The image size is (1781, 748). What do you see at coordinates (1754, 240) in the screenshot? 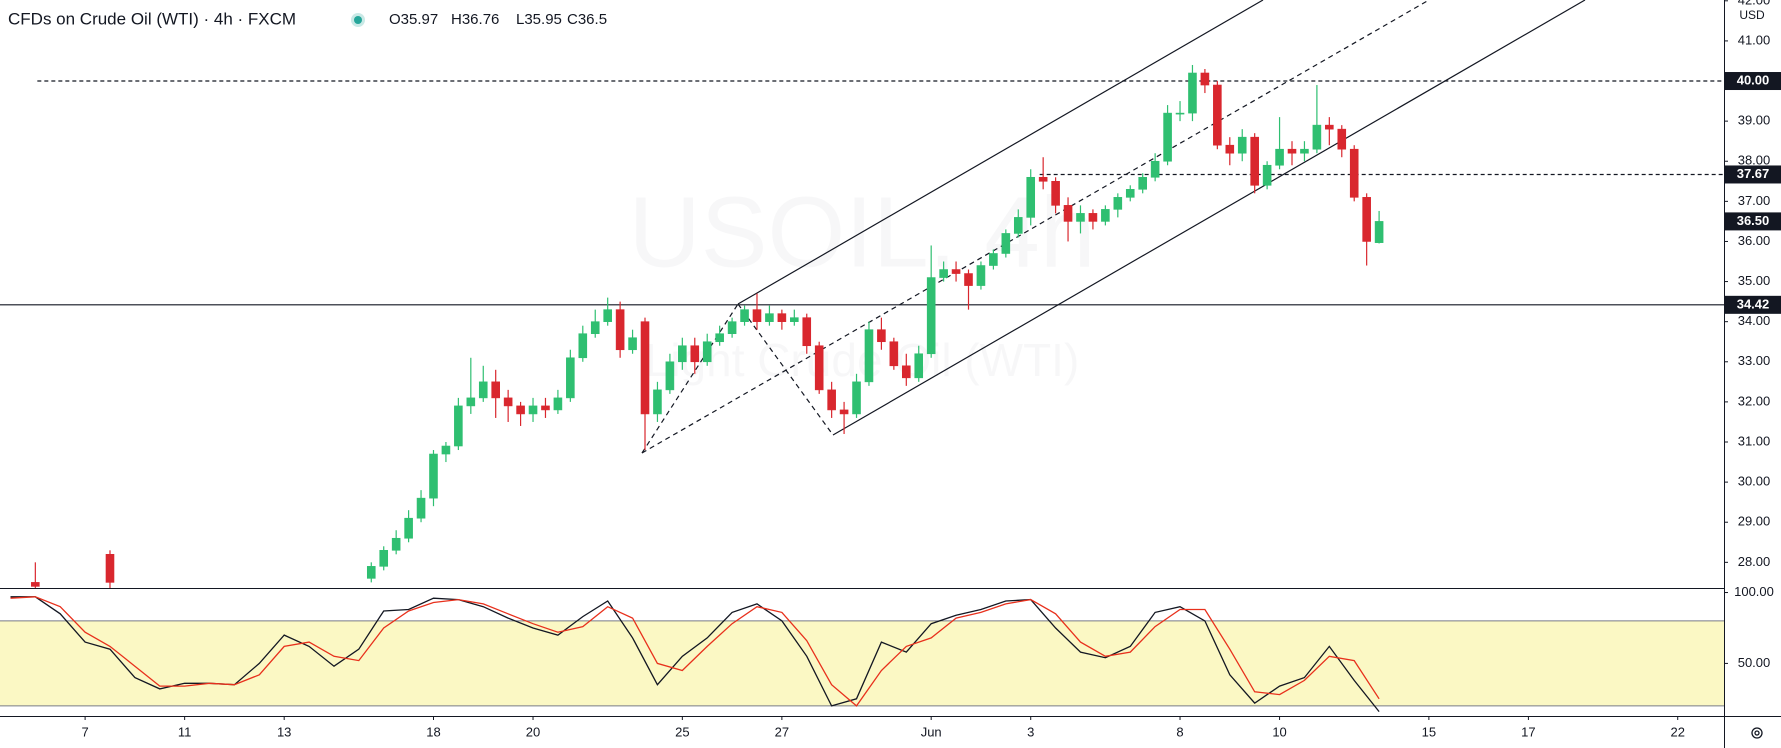
I see `y-tick-label: 36.00` at bounding box center [1754, 240].